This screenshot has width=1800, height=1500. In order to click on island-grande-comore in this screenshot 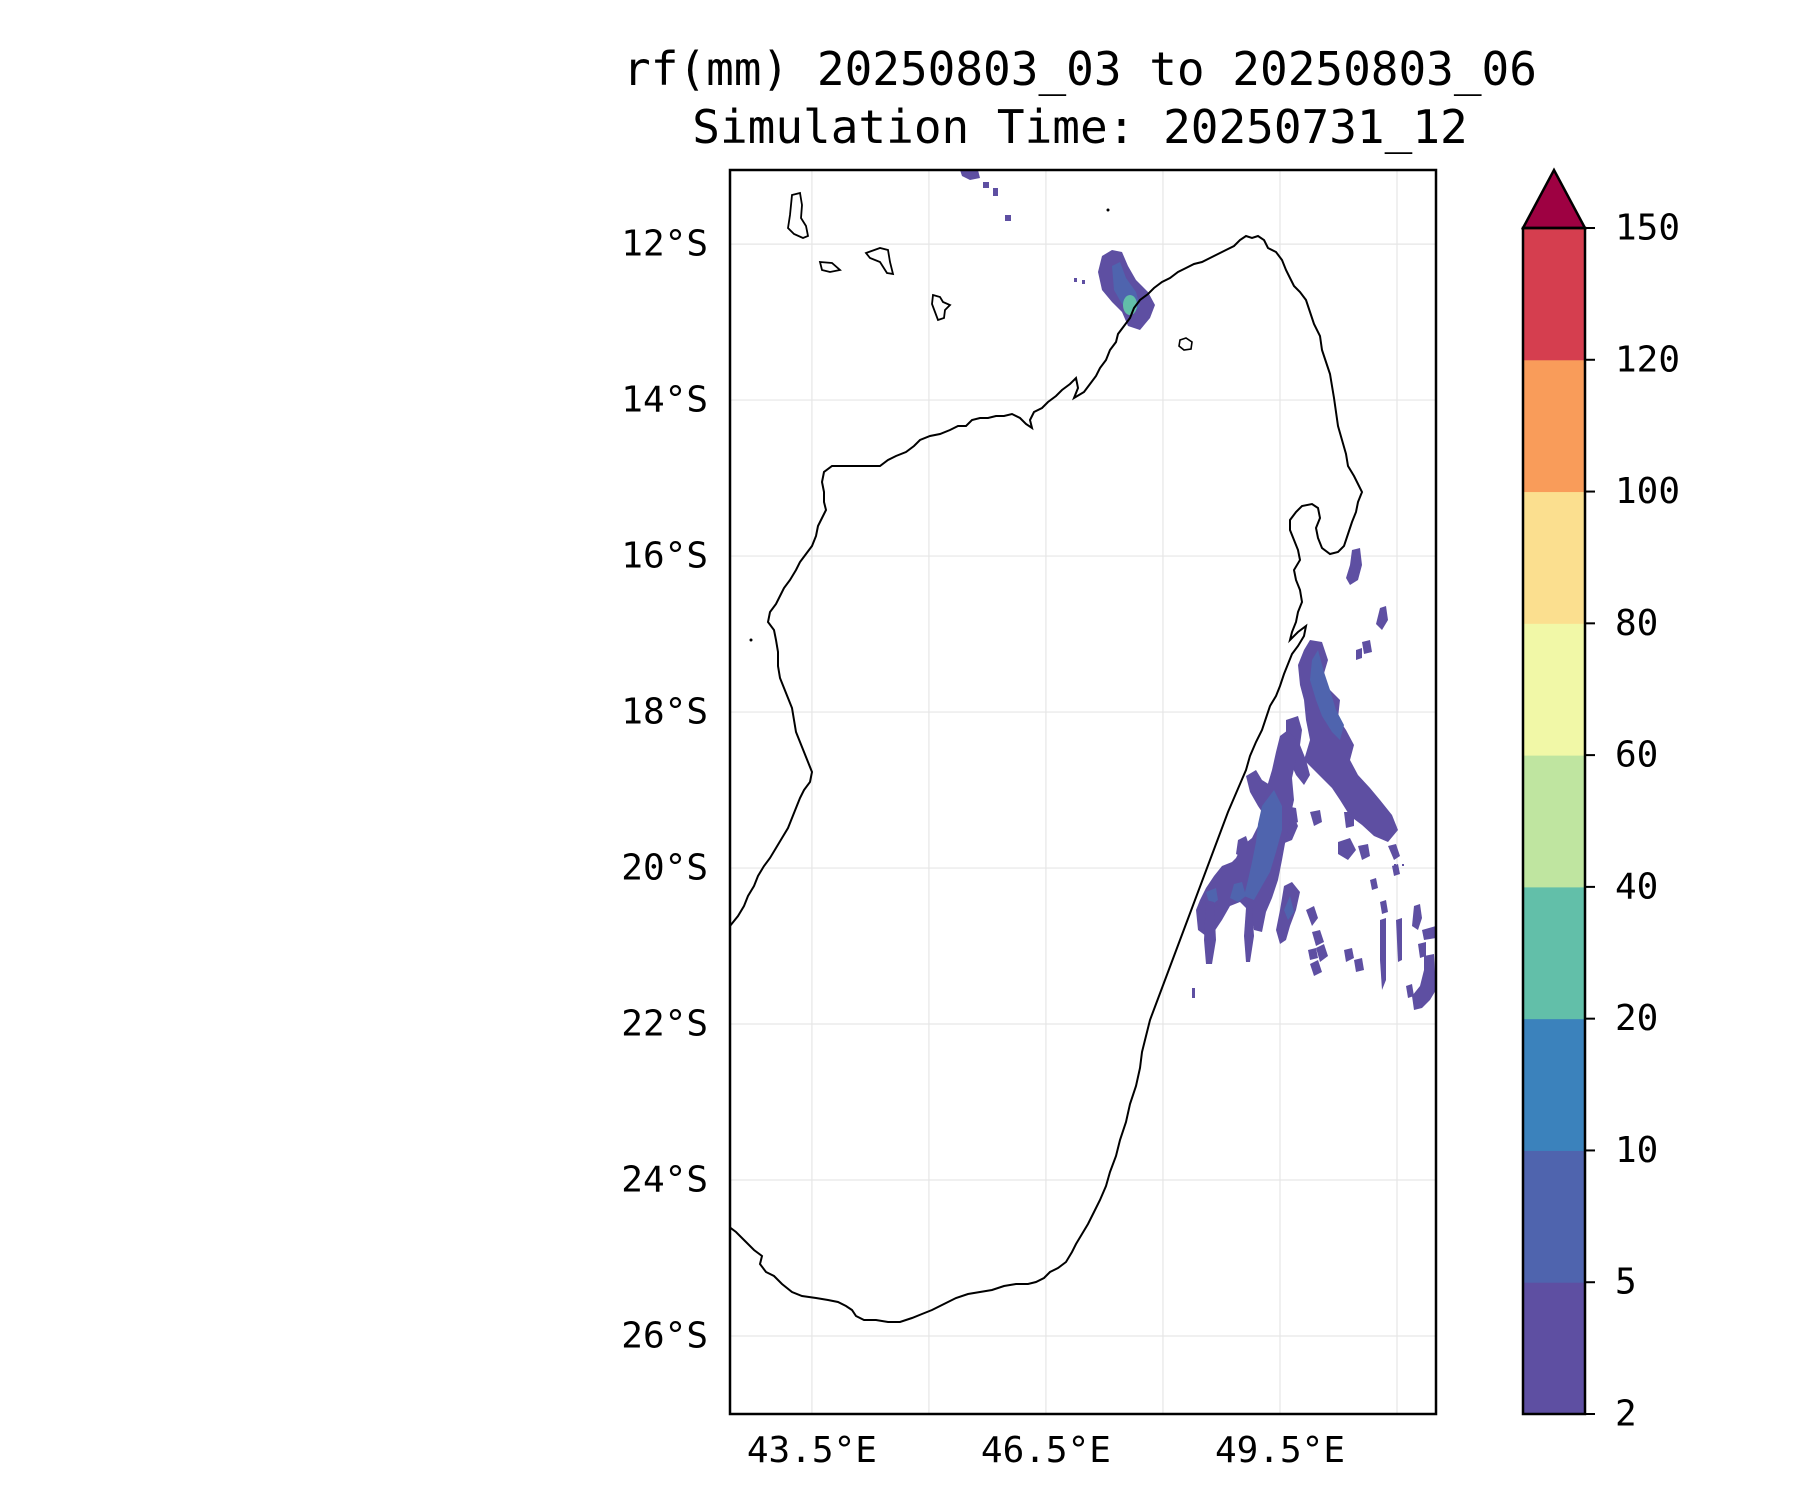, I will do `click(798, 215)`.